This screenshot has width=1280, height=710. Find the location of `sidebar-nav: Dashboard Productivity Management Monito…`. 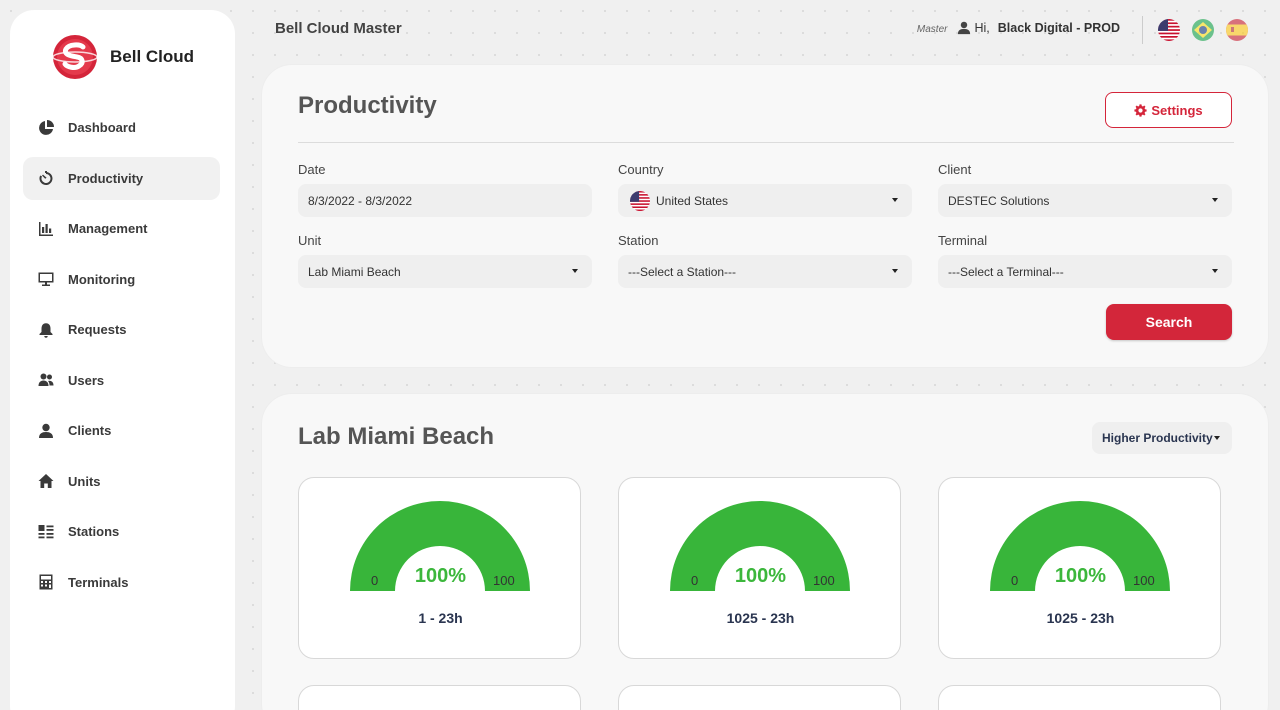

sidebar-nav: Dashboard Productivity Management Monito… is located at coordinates (121, 358).